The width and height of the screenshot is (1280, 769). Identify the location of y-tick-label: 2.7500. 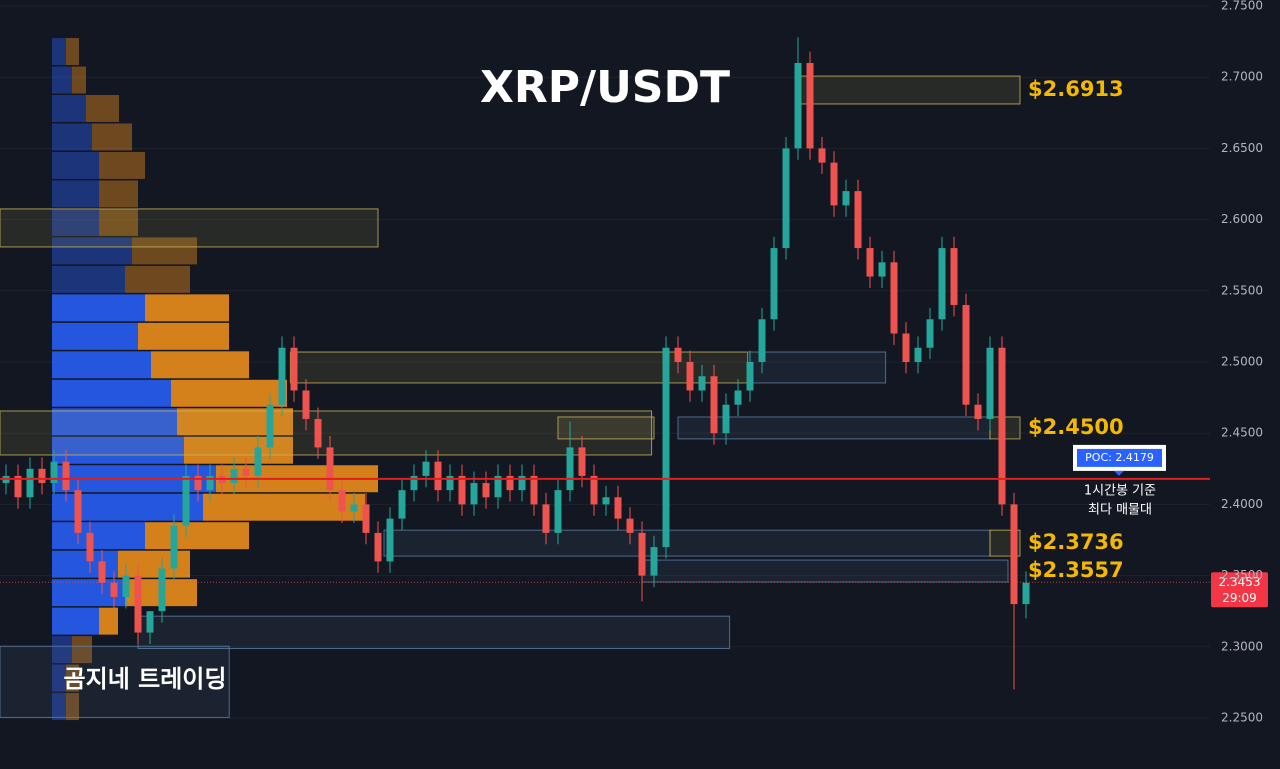
(1242, 6).